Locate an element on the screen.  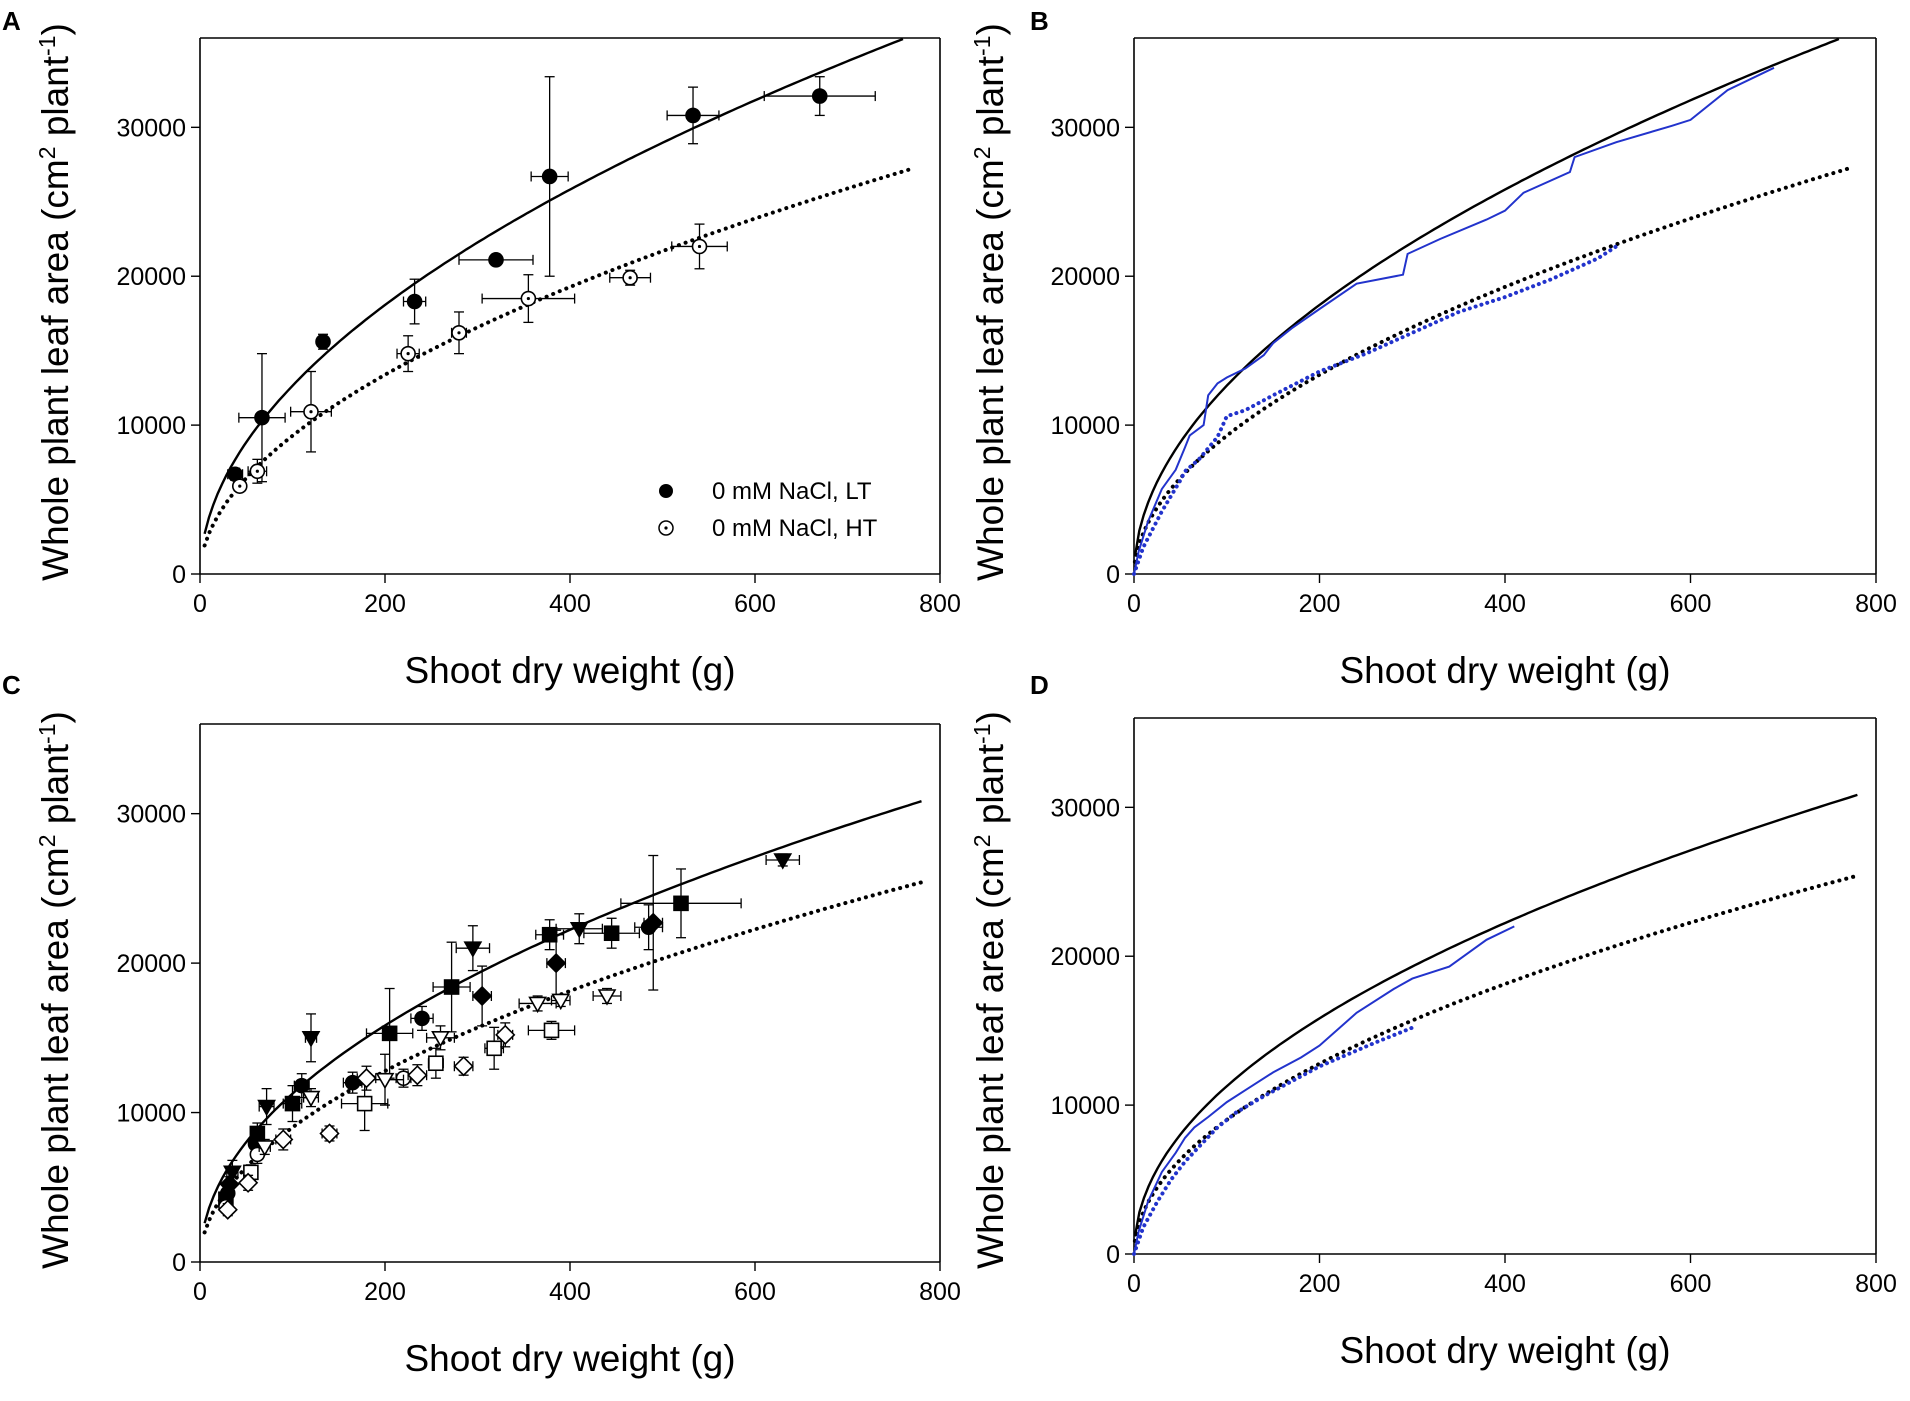
panel-a-fit-curve-dotted is located at coordinates (558, 357).